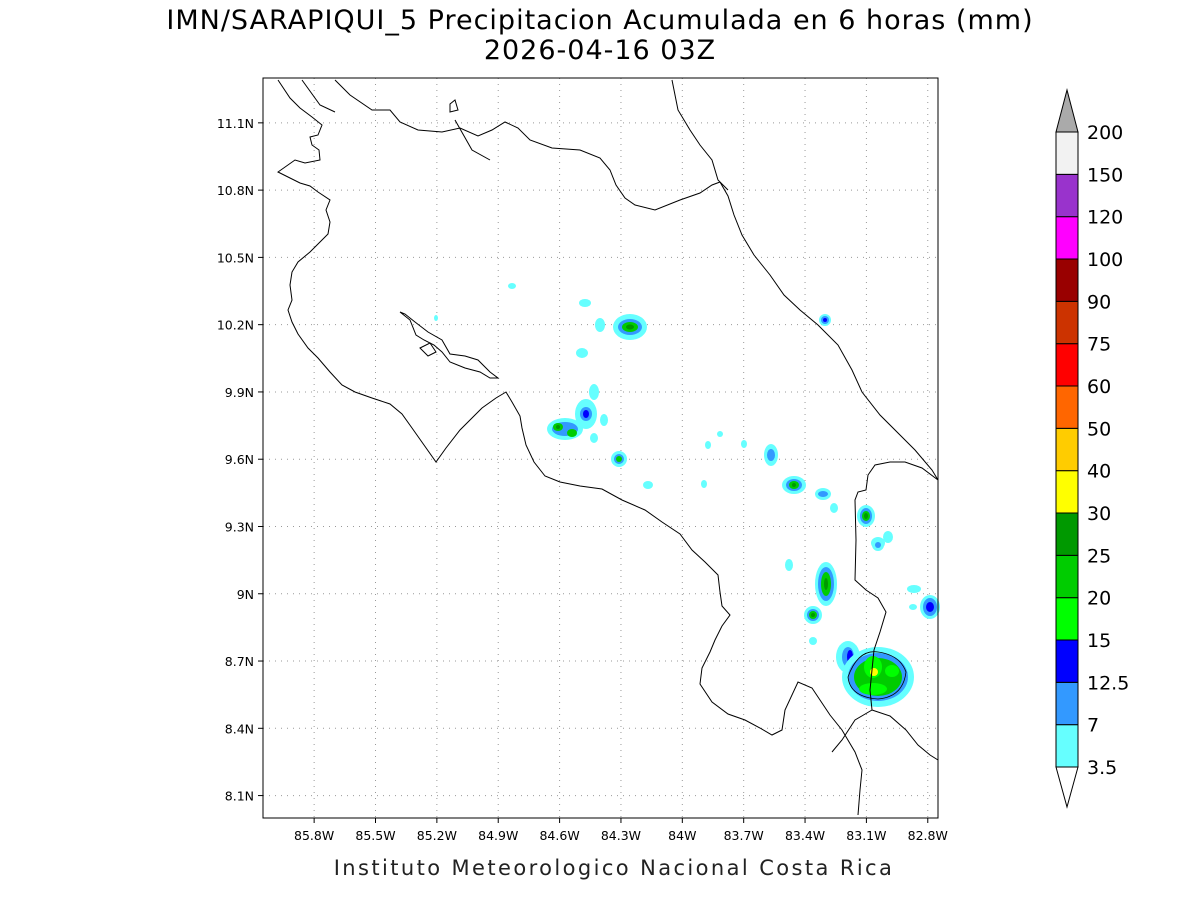 Image resolution: width=1200 pixels, height=900 pixels. Describe the element at coordinates (1099, 302) in the screenshot. I see `colorbar-label: 90` at that location.